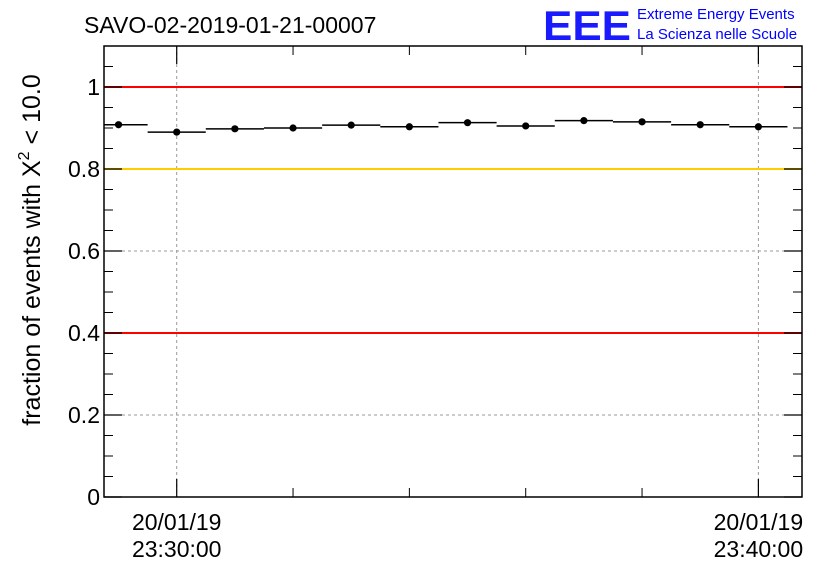 This screenshot has width=836, height=572. I want to click on y-tick-label: 0.4, so click(84, 333).